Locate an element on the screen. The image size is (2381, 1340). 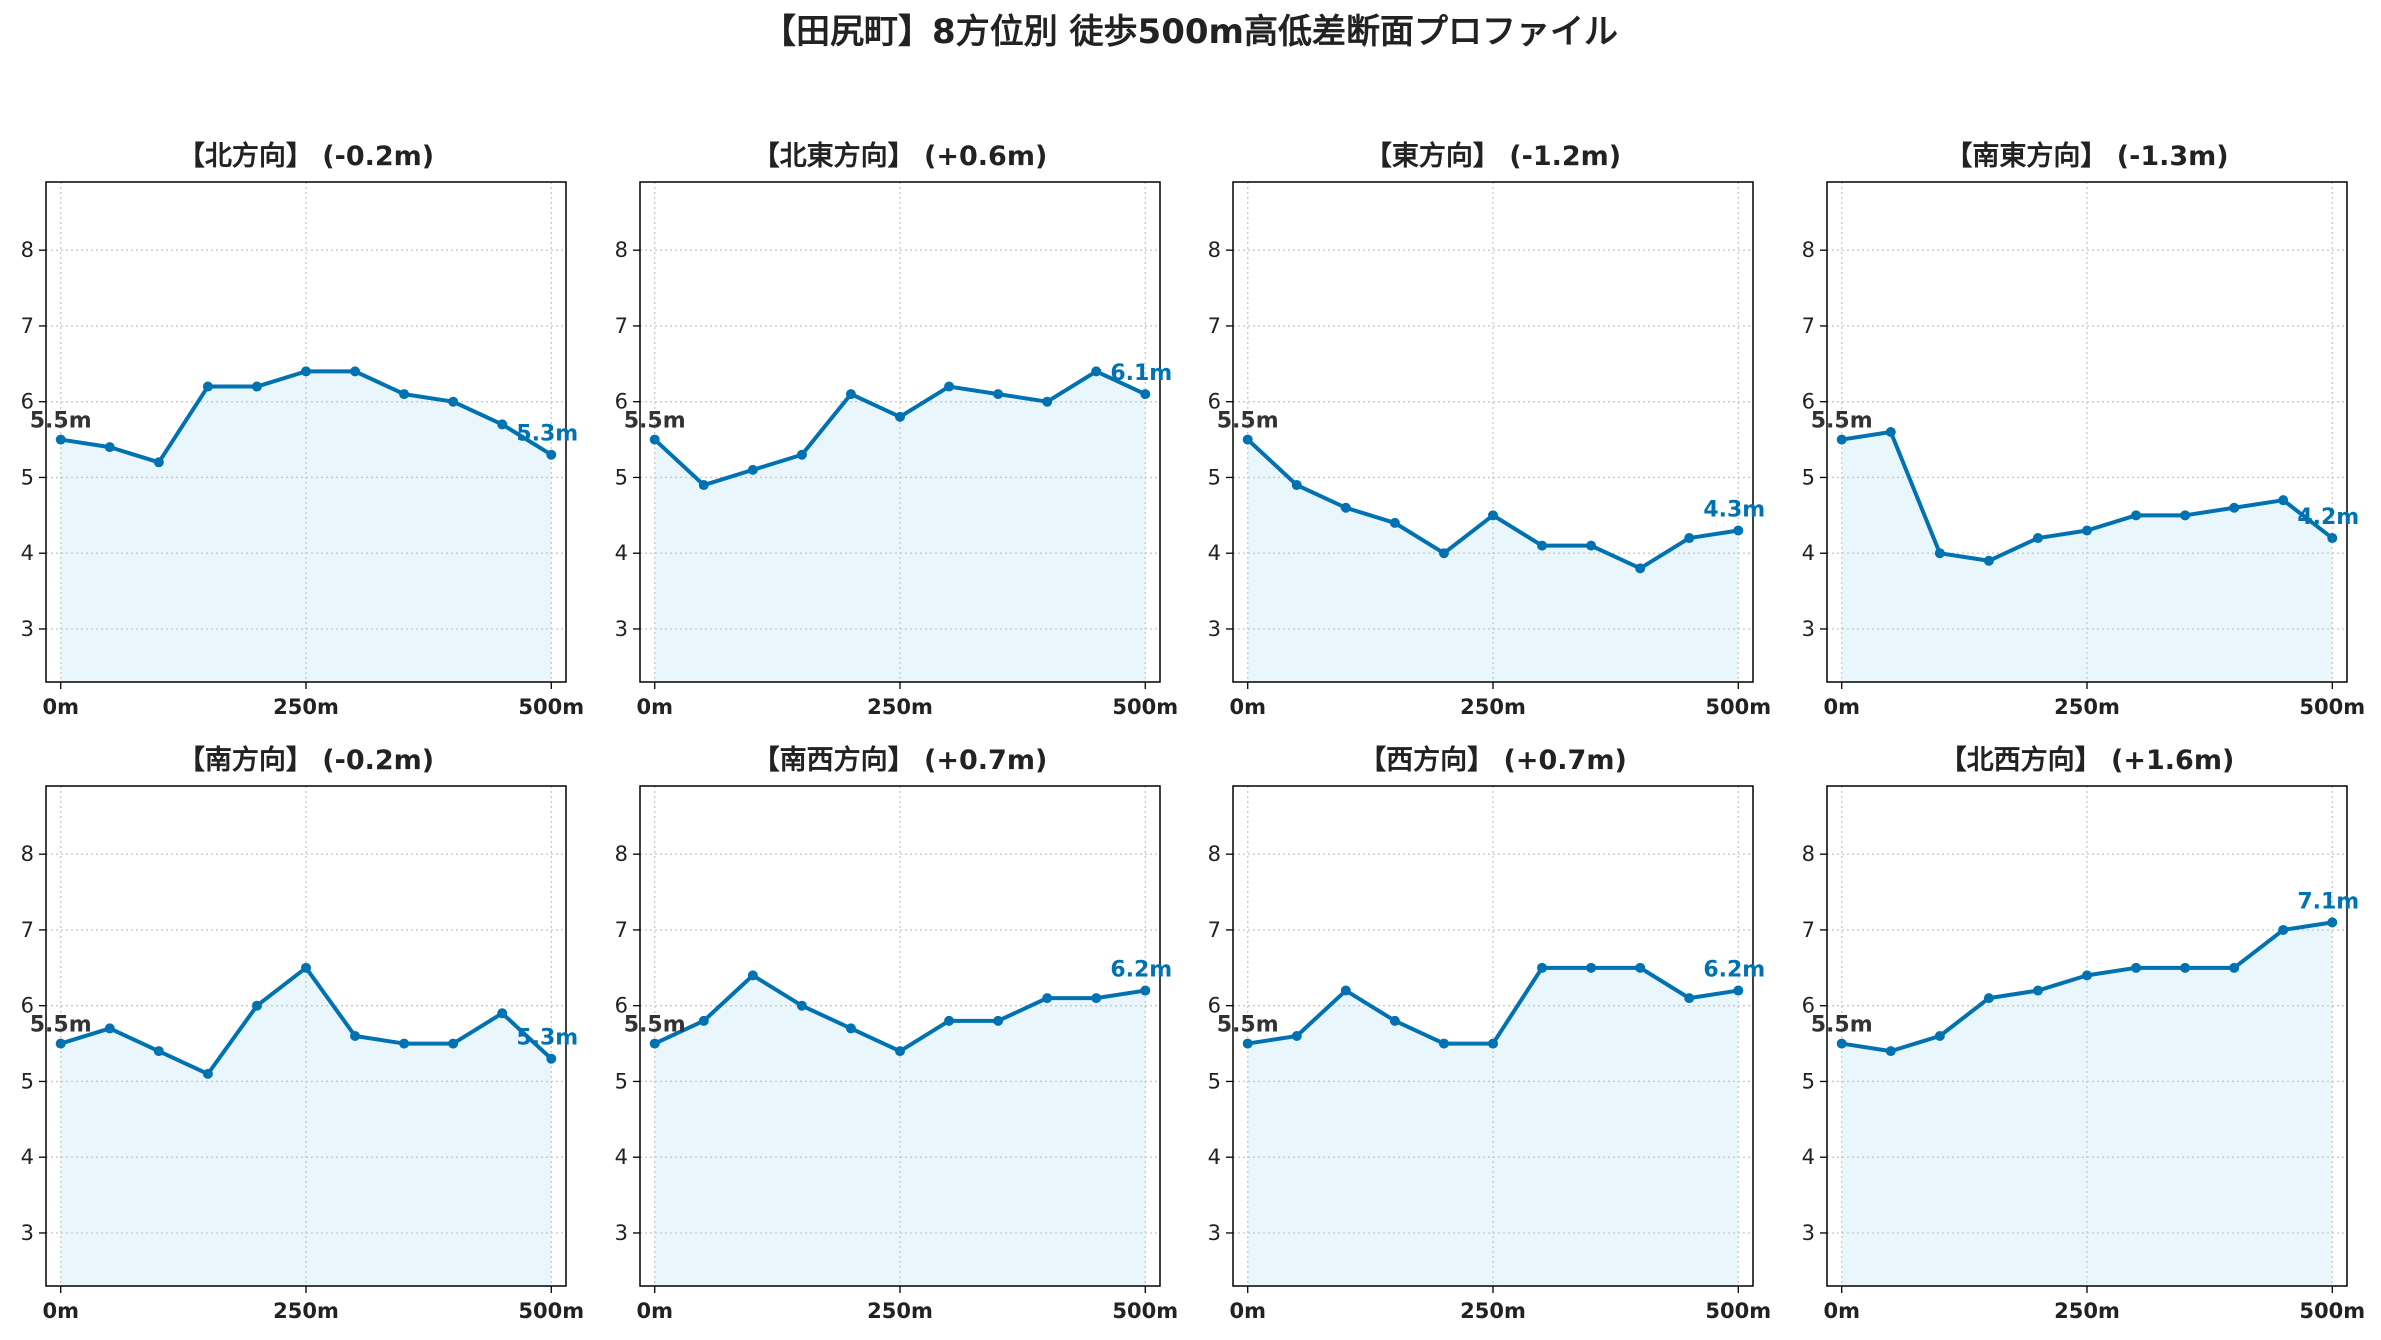
panel-title: 【北方向】 (-0.2m) is located at coordinates (306, 156).